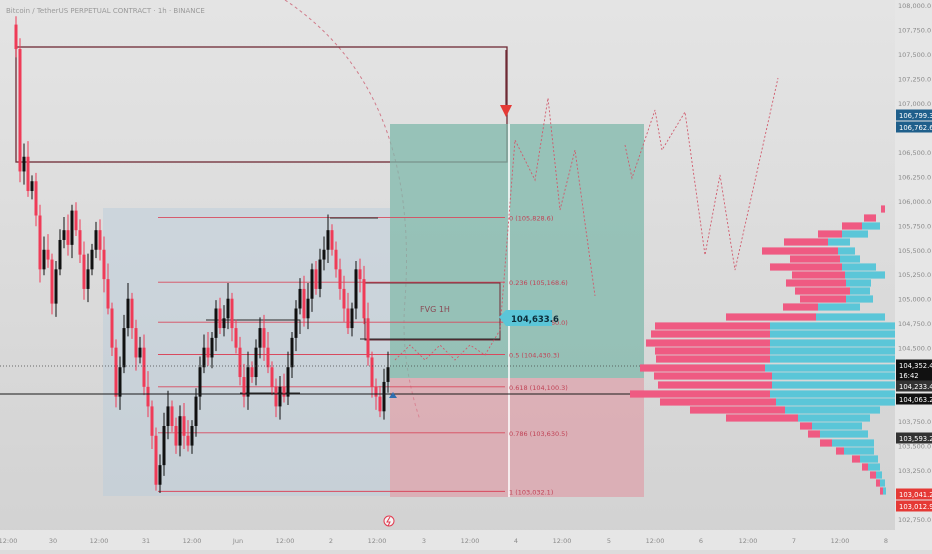 This screenshot has height=554, width=932. What do you see at coordinates (762, 350) in the screenshot?
I see `volume-profile` at bounding box center [762, 350].